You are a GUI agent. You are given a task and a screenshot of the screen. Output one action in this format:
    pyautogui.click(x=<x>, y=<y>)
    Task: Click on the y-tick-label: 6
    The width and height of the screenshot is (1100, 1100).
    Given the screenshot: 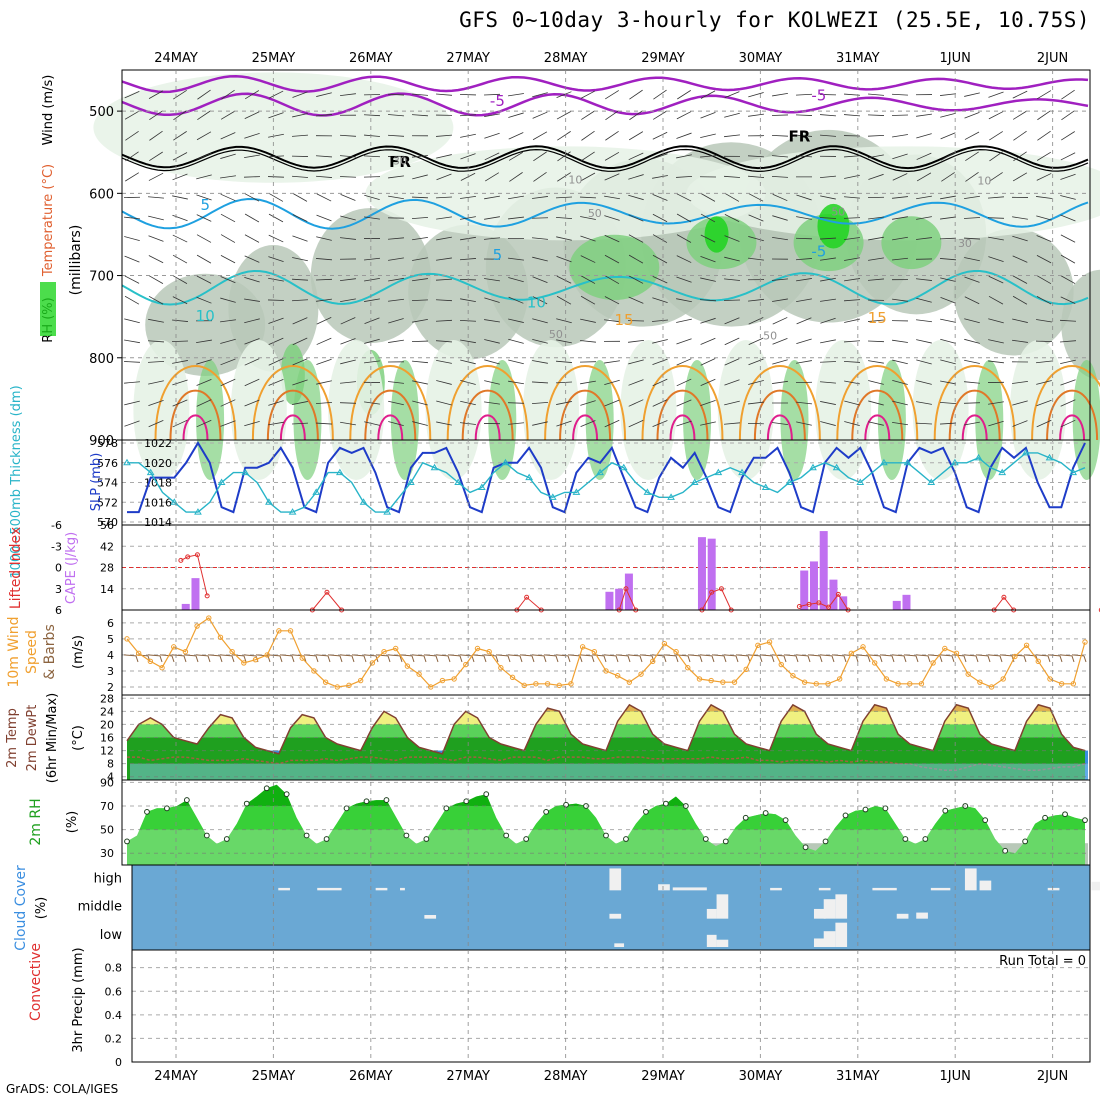 What is the action you would take?
    pyautogui.click(x=110, y=623)
    